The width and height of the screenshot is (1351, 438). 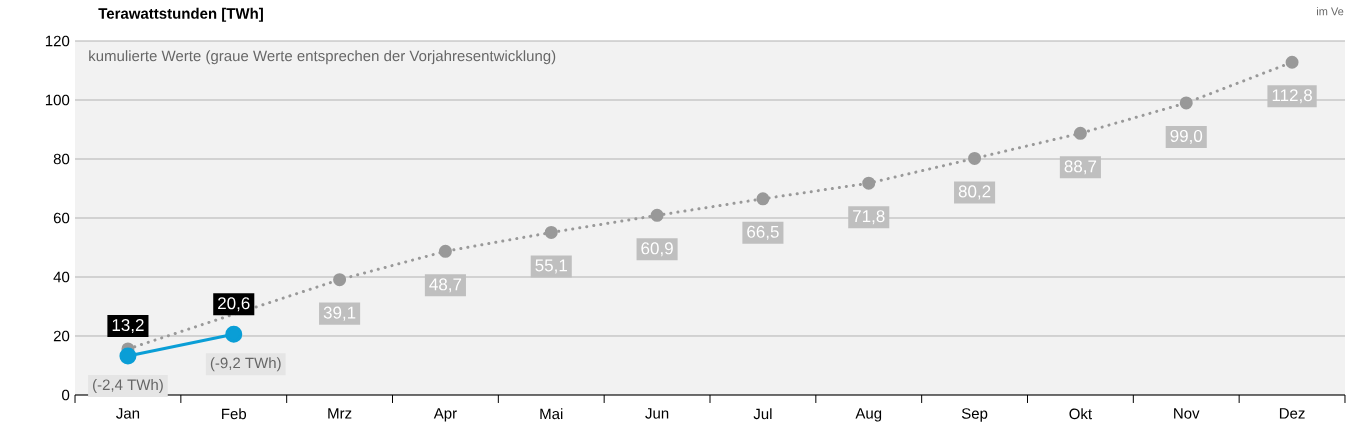 What do you see at coordinates (57, 100) in the screenshot?
I see `y-tick-label: 100` at bounding box center [57, 100].